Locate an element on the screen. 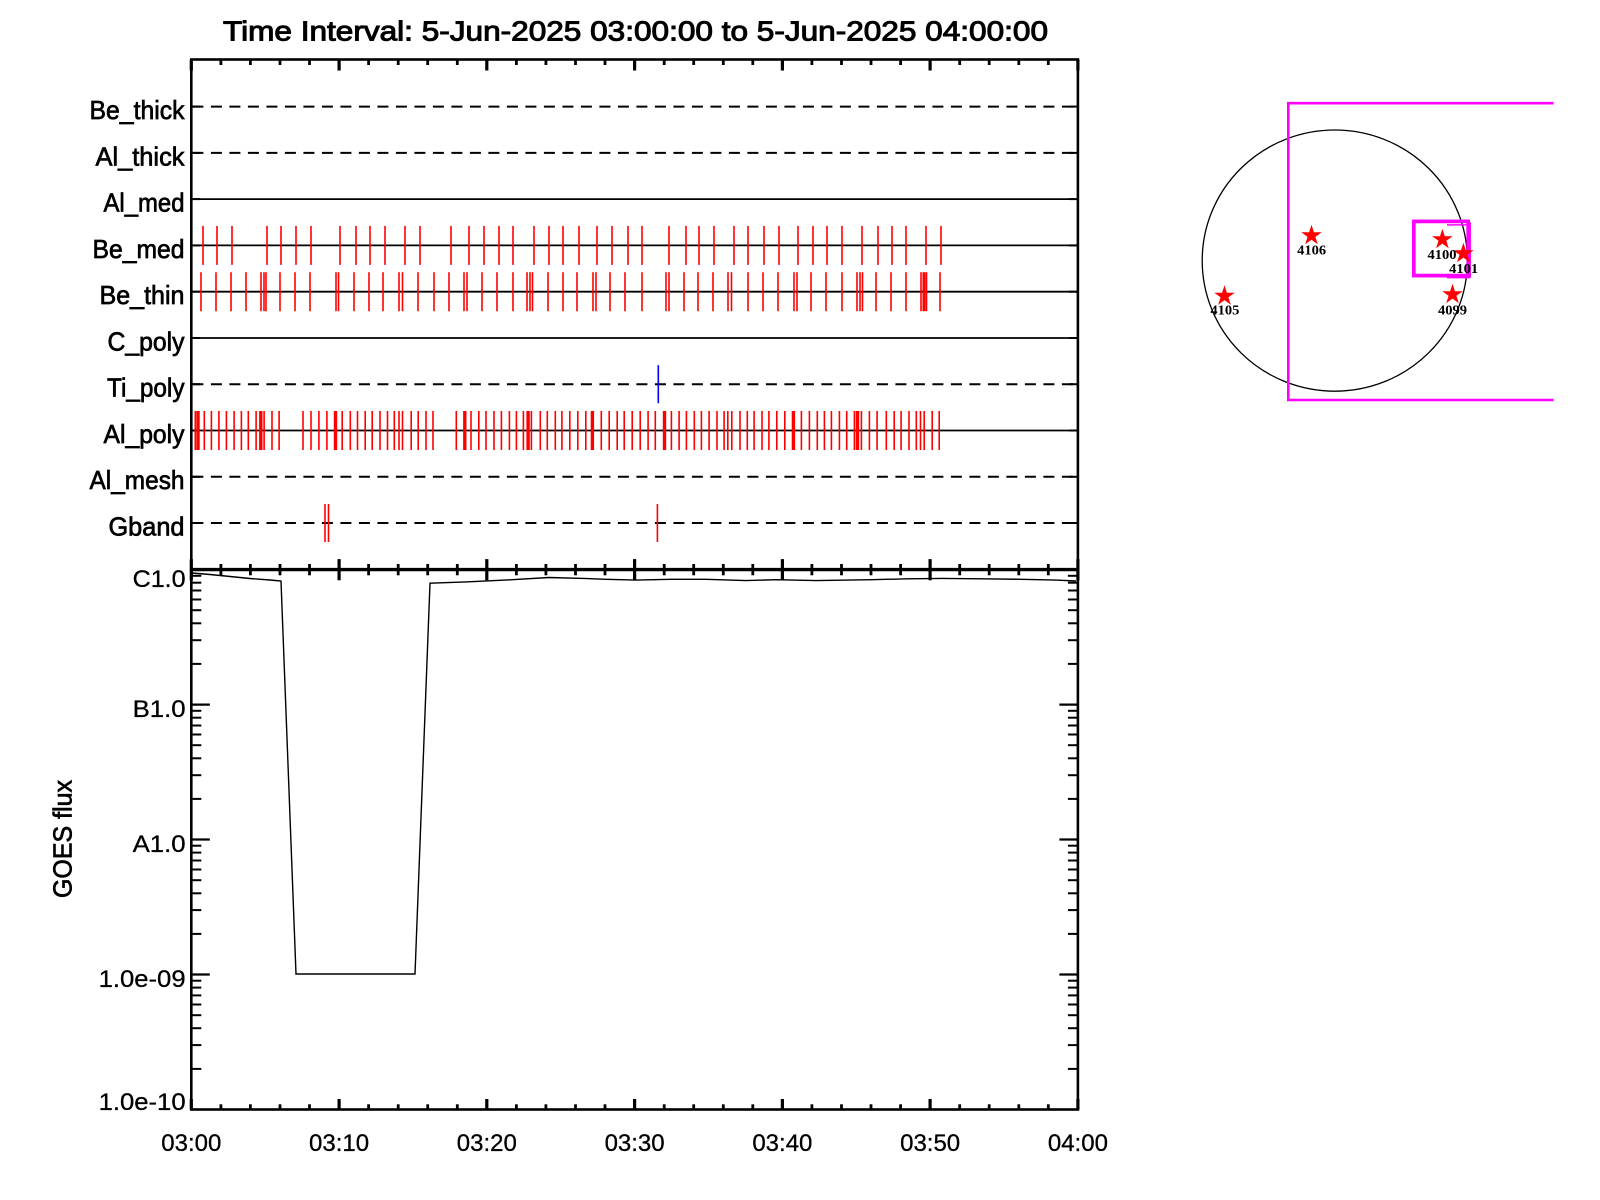  svg-text: 1.0e-09 is located at coordinates (142, 979).